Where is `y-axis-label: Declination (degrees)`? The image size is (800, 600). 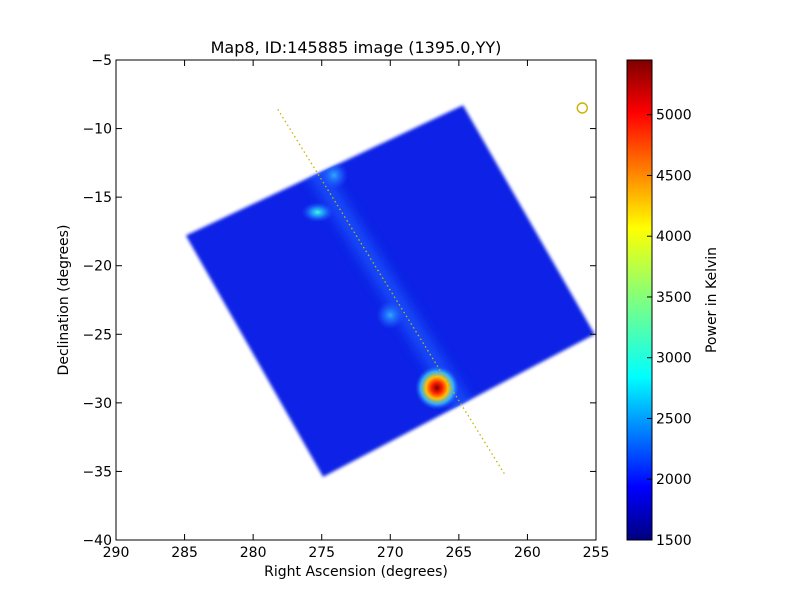
y-axis-label: Declination (degrees) is located at coordinates (64, 300).